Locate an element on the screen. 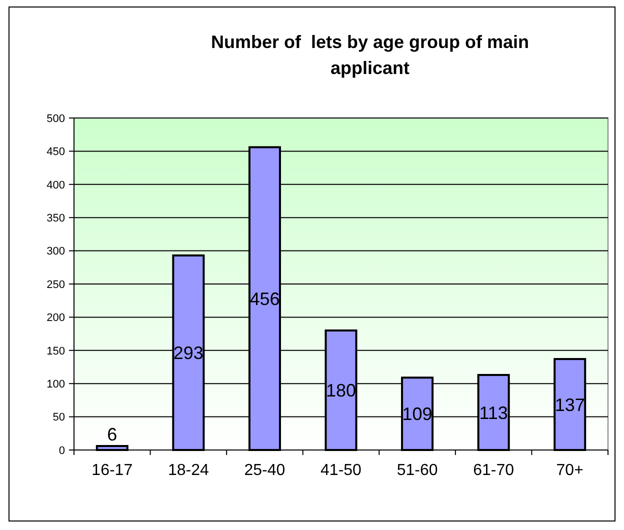  data-label: 137 is located at coordinates (569, 404).